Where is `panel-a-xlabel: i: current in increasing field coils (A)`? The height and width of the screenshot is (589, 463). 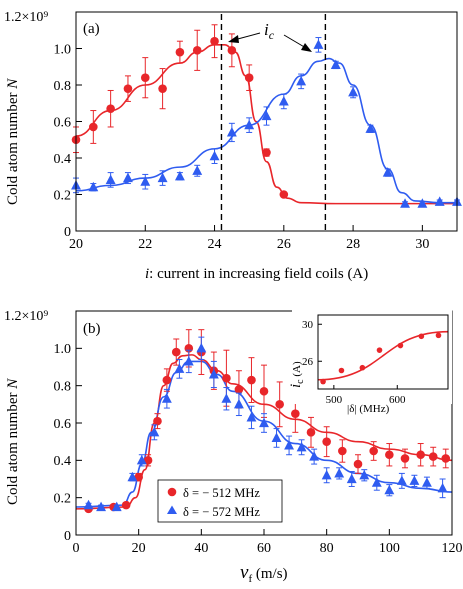 panel-a-xlabel: i: current in increasing field coils (A) is located at coordinates (256, 274).